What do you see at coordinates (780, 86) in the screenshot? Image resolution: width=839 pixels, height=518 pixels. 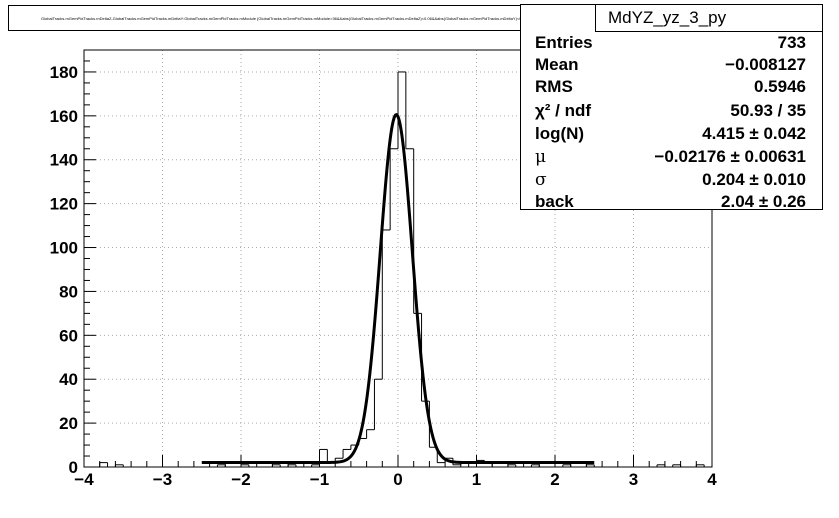 I see `stats-value: 0.5946` at bounding box center [780, 86].